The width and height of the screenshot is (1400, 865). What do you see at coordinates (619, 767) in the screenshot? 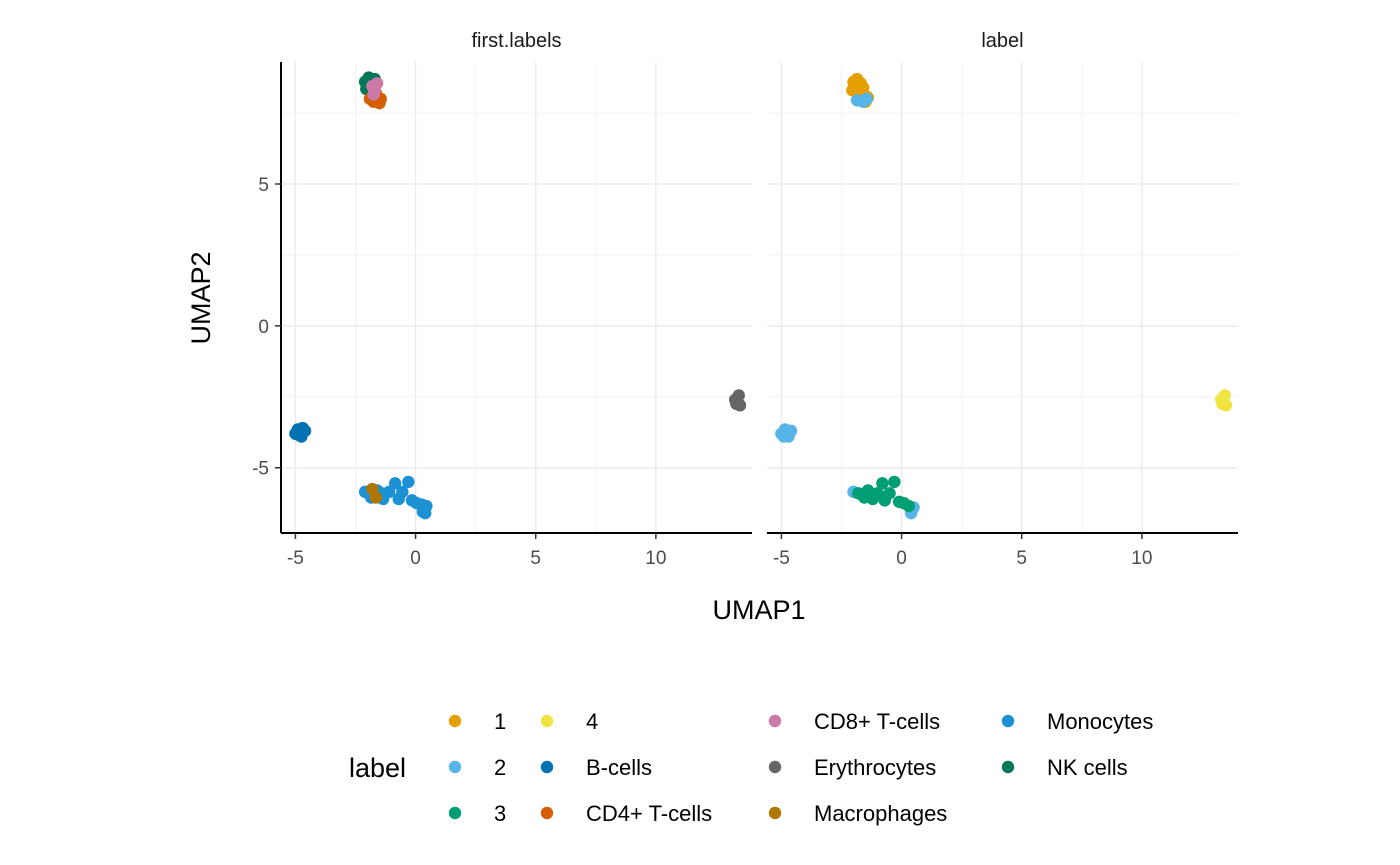
I see `legend-label: B-cells` at bounding box center [619, 767].